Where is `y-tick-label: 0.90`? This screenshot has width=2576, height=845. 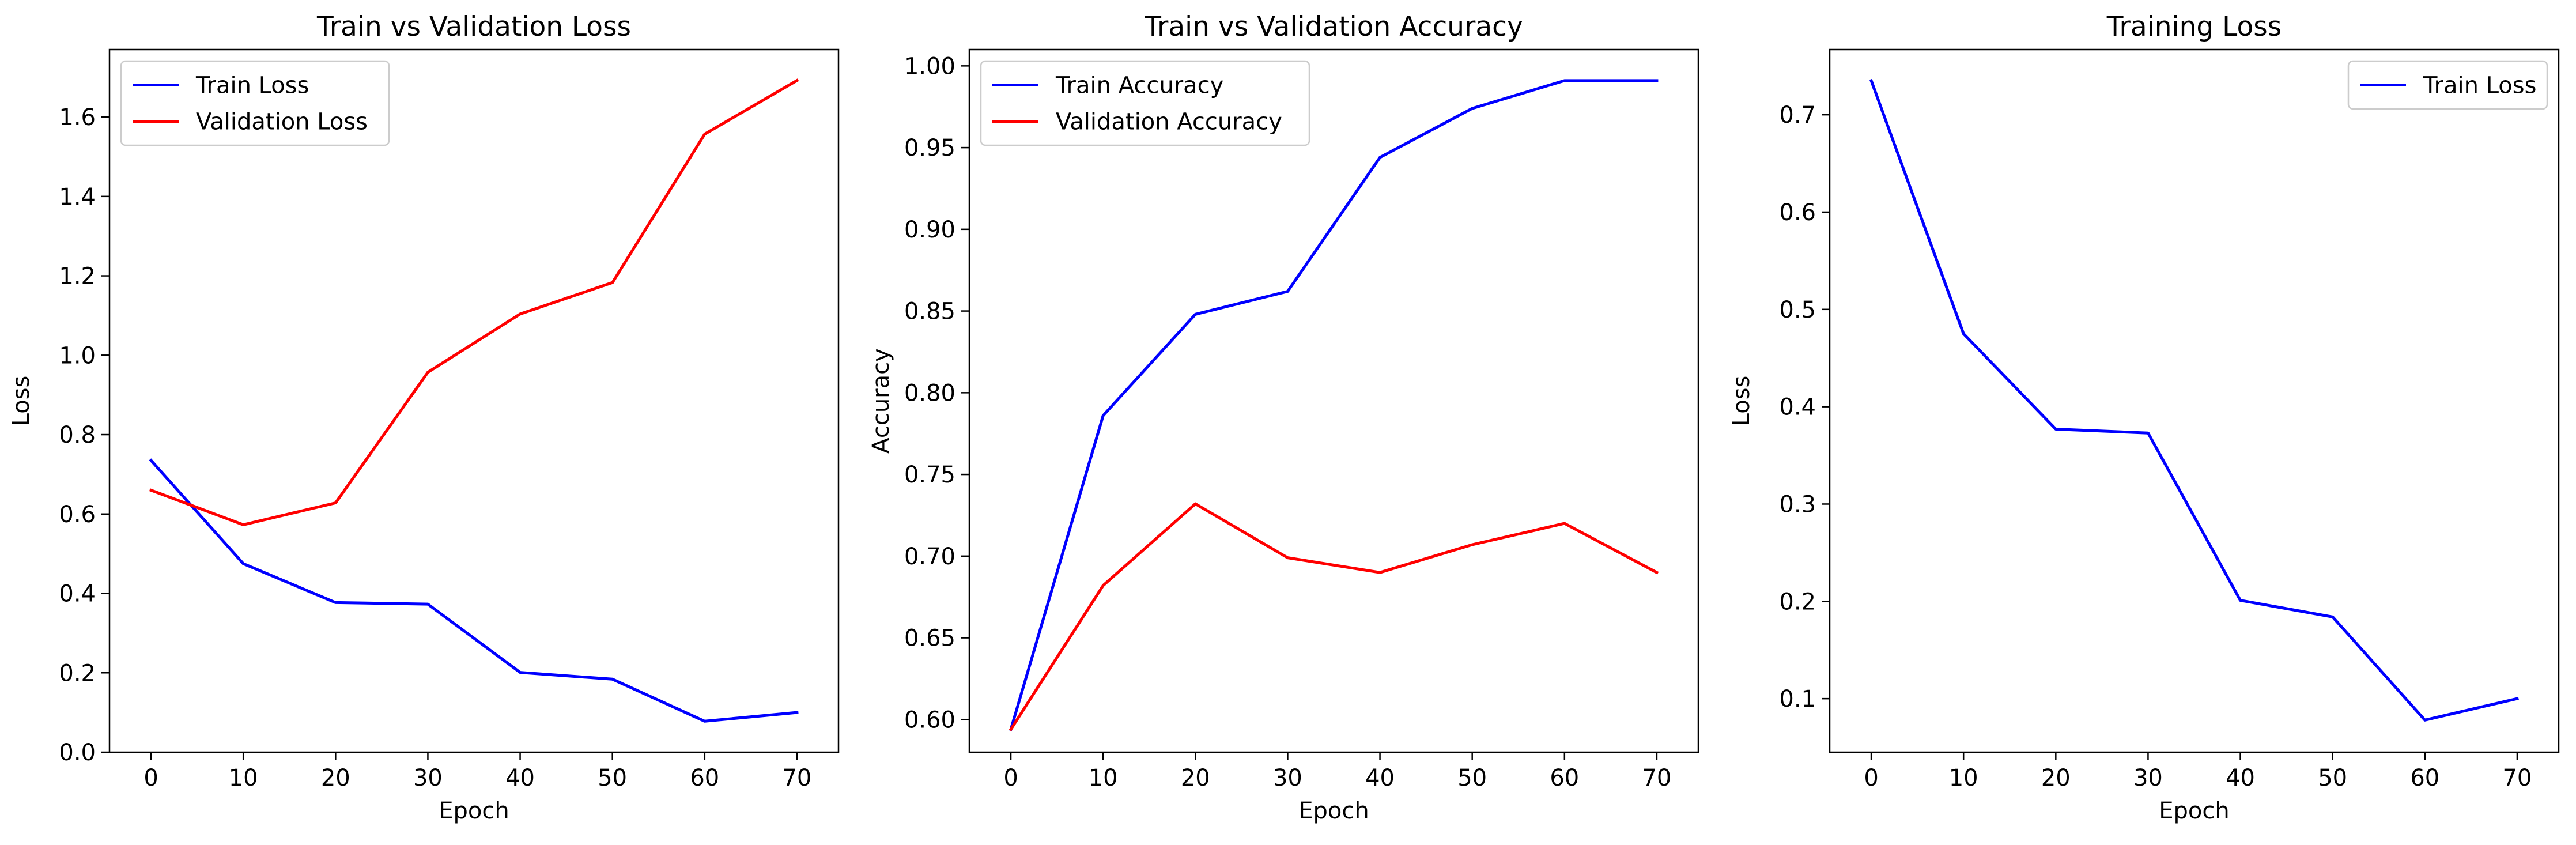 y-tick-label: 0.90 is located at coordinates (929, 230).